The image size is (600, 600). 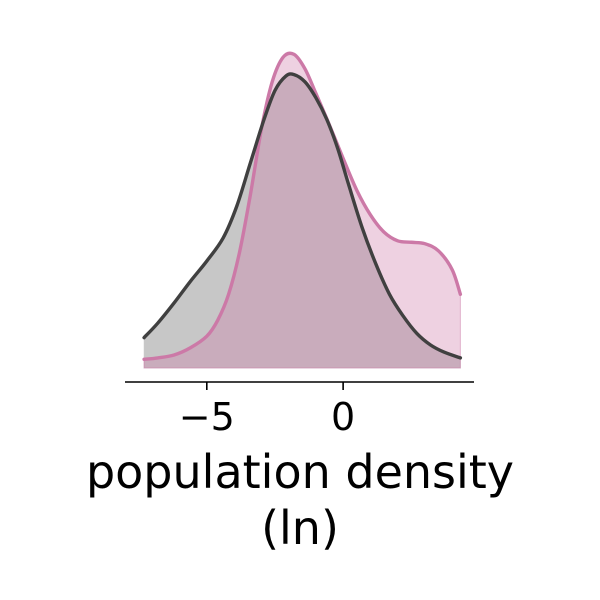 I want to click on x-axis-label-line-2: (ln), so click(x=300, y=528).